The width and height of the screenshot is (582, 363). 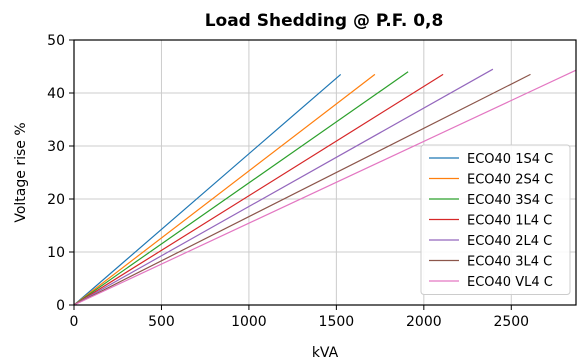 What do you see at coordinates (324, 21) in the screenshot?
I see `chart-title: Load Shedding @ P.F. 0,8` at bounding box center [324, 21].